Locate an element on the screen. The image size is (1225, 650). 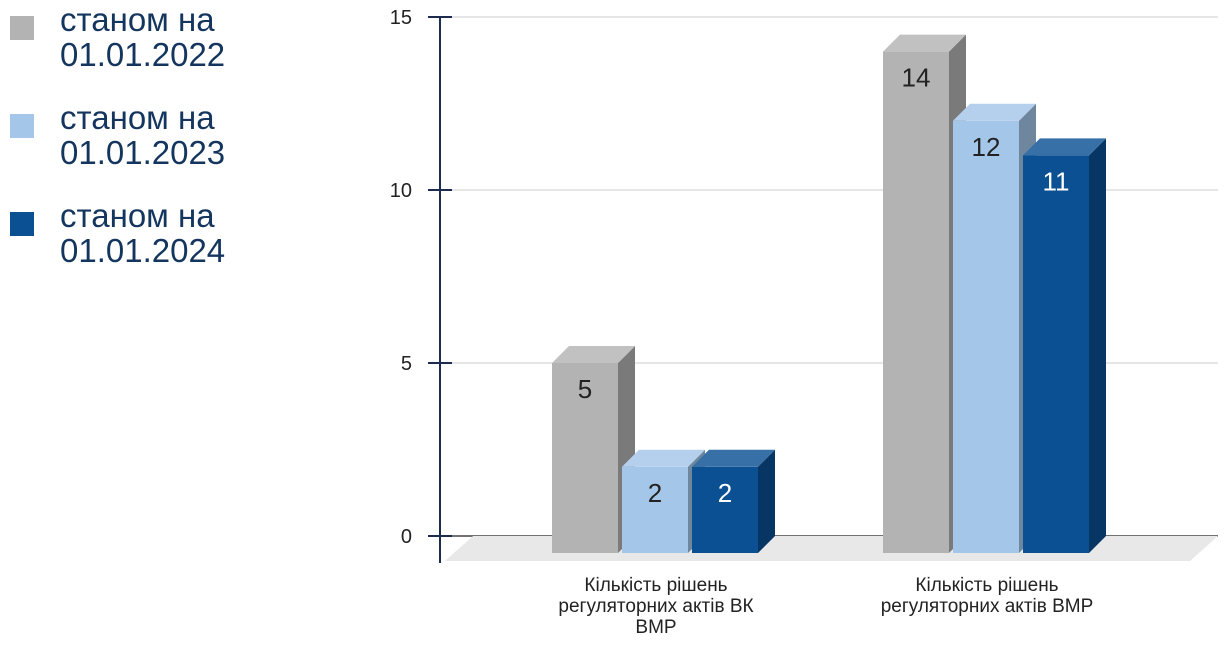
data-label-1-0: 14 is located at coordinates (916, 78).